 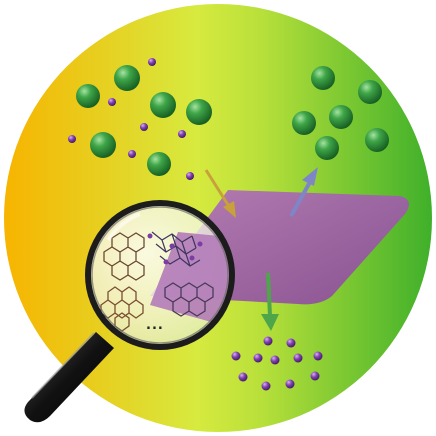 What do you see at coordinates (270, 301) in the screenshot?
I see `arrow-out-bottom-icon` at bounding box center [270, 301].